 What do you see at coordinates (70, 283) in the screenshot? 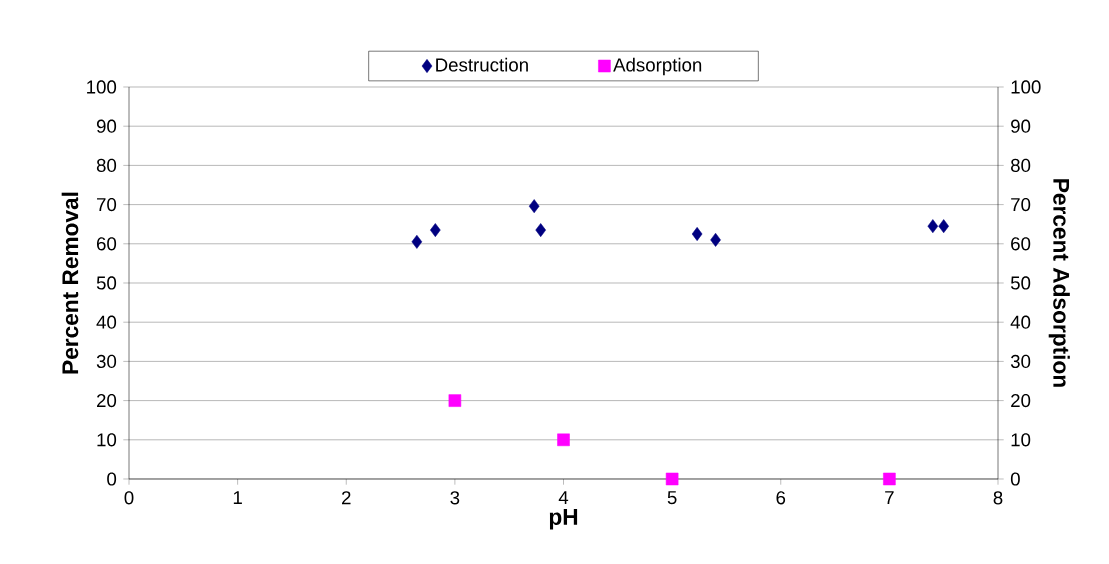
I see `y-axis-title: Percent Removal` at bounding box center [70, 283].